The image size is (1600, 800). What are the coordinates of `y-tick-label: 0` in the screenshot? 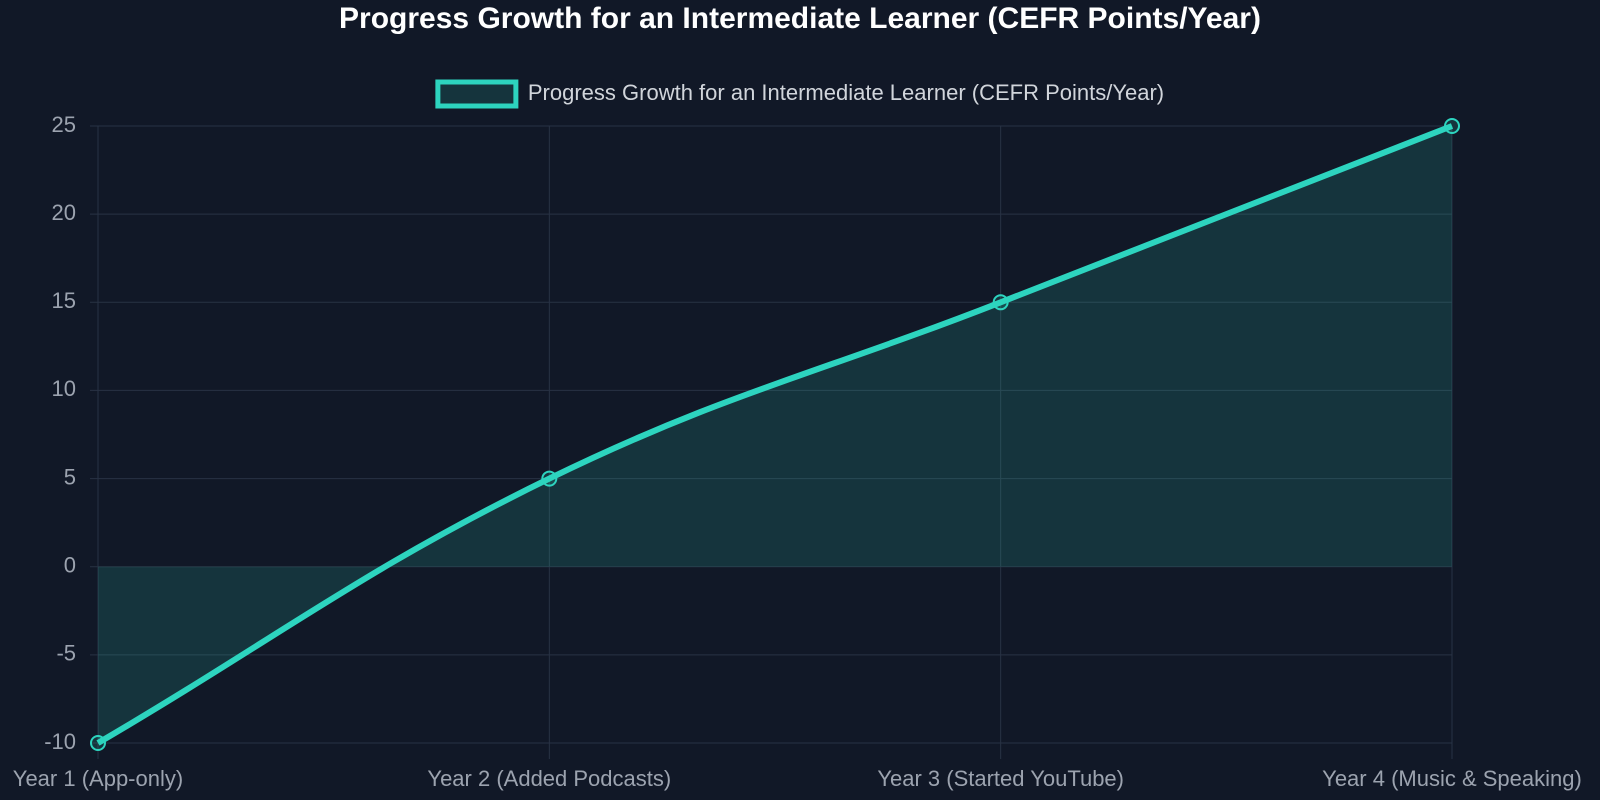 It's located at (70, 565).